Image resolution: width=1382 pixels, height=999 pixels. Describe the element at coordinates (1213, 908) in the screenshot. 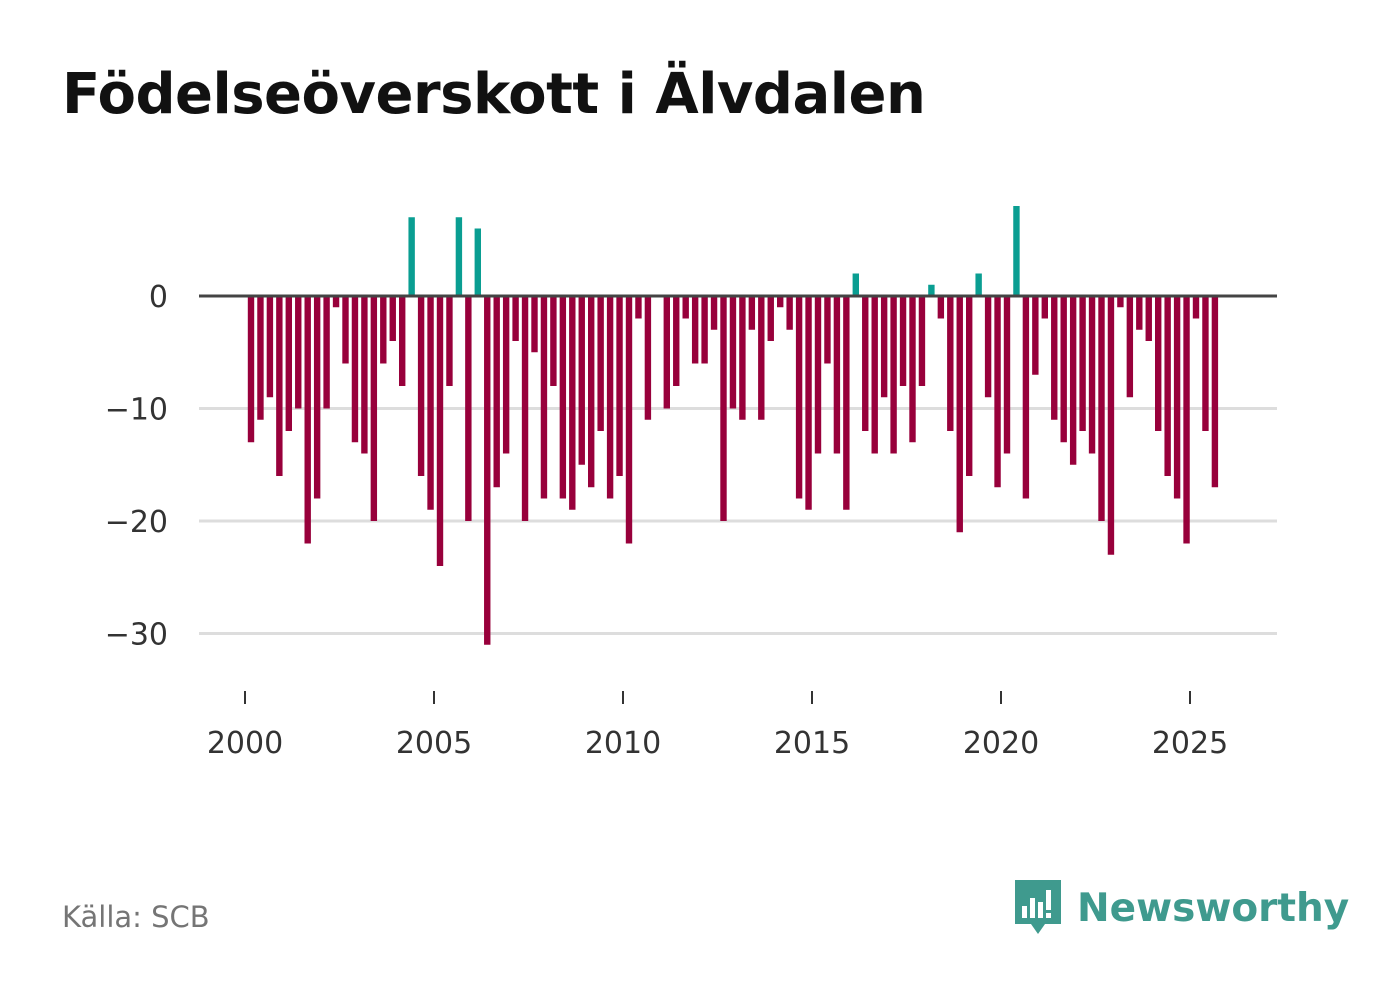

I see `brand-name: Newsworthy` at that location.